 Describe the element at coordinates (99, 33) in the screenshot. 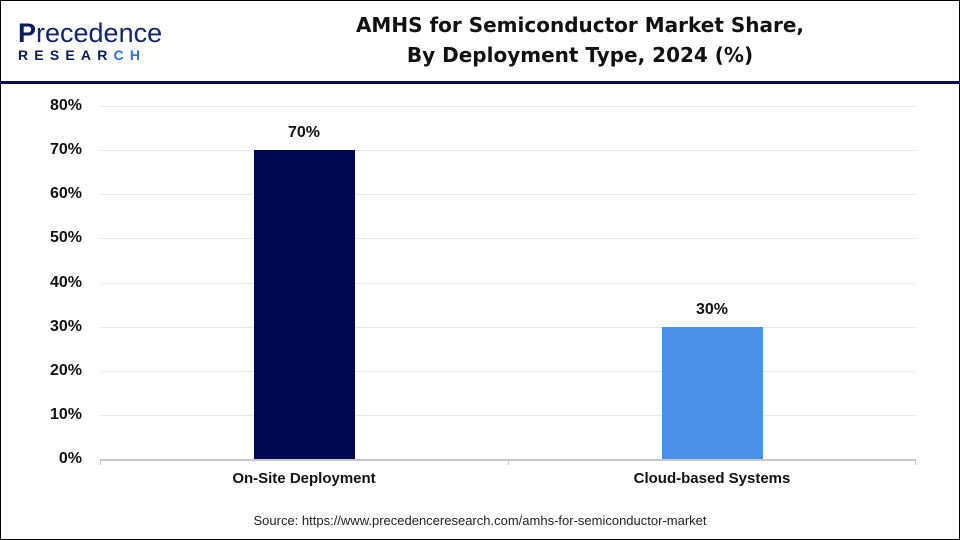

I see `logo-name: recedence` at that location.